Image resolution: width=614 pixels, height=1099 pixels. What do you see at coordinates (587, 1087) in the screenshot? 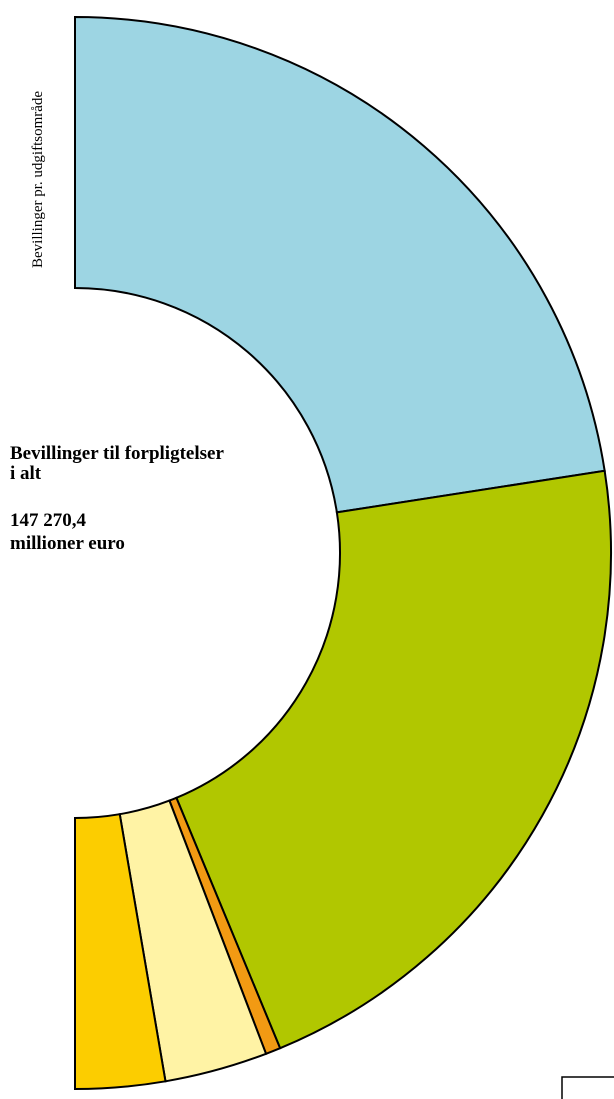
I see `frame-box` at bounding box center [587, 1087].